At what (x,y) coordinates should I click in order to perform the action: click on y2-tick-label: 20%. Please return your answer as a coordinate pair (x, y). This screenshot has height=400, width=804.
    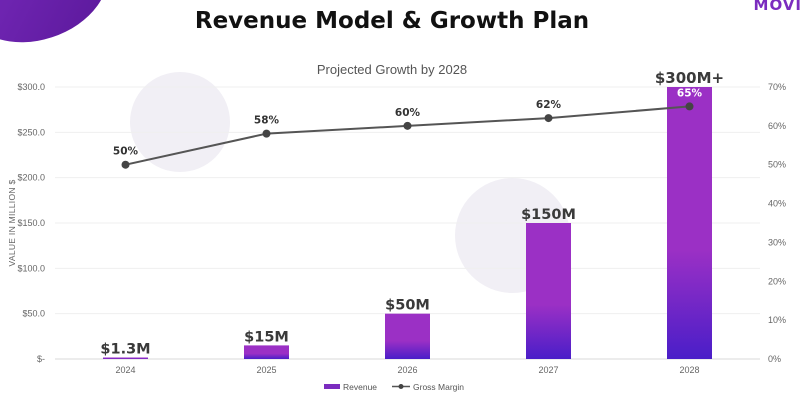
    Looking at the image, I should click on (777, 281).